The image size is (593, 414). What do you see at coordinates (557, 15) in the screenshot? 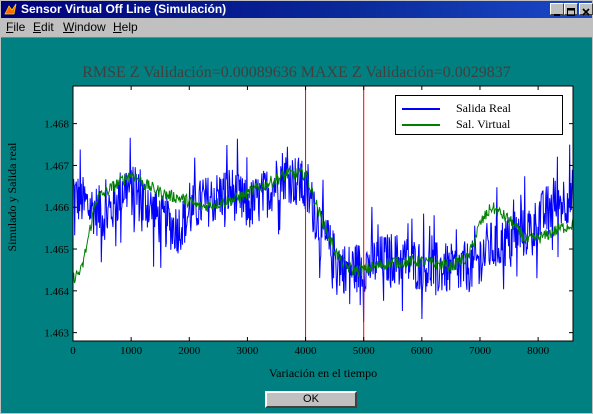
I see `minimize-icon` at bounding box center [557, 15].